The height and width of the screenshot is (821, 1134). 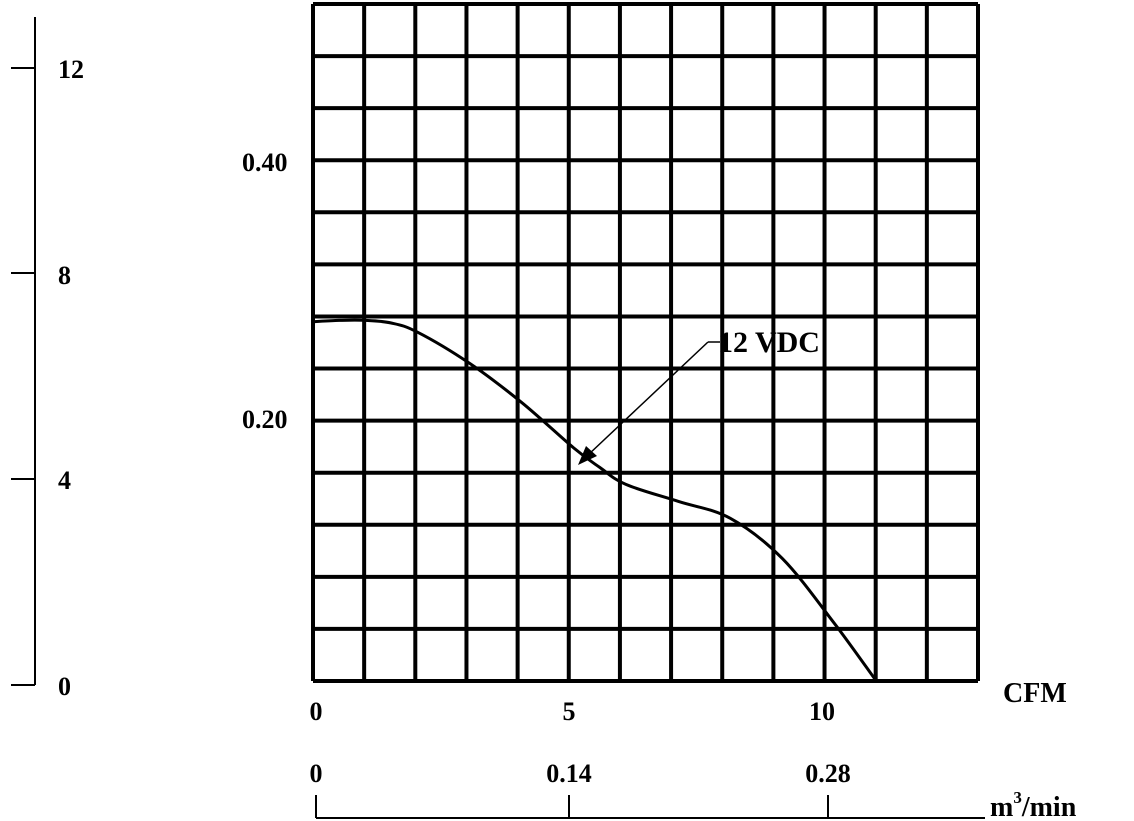 I want to click on y-tick-label: 0.20, so click(x=265, y=419).